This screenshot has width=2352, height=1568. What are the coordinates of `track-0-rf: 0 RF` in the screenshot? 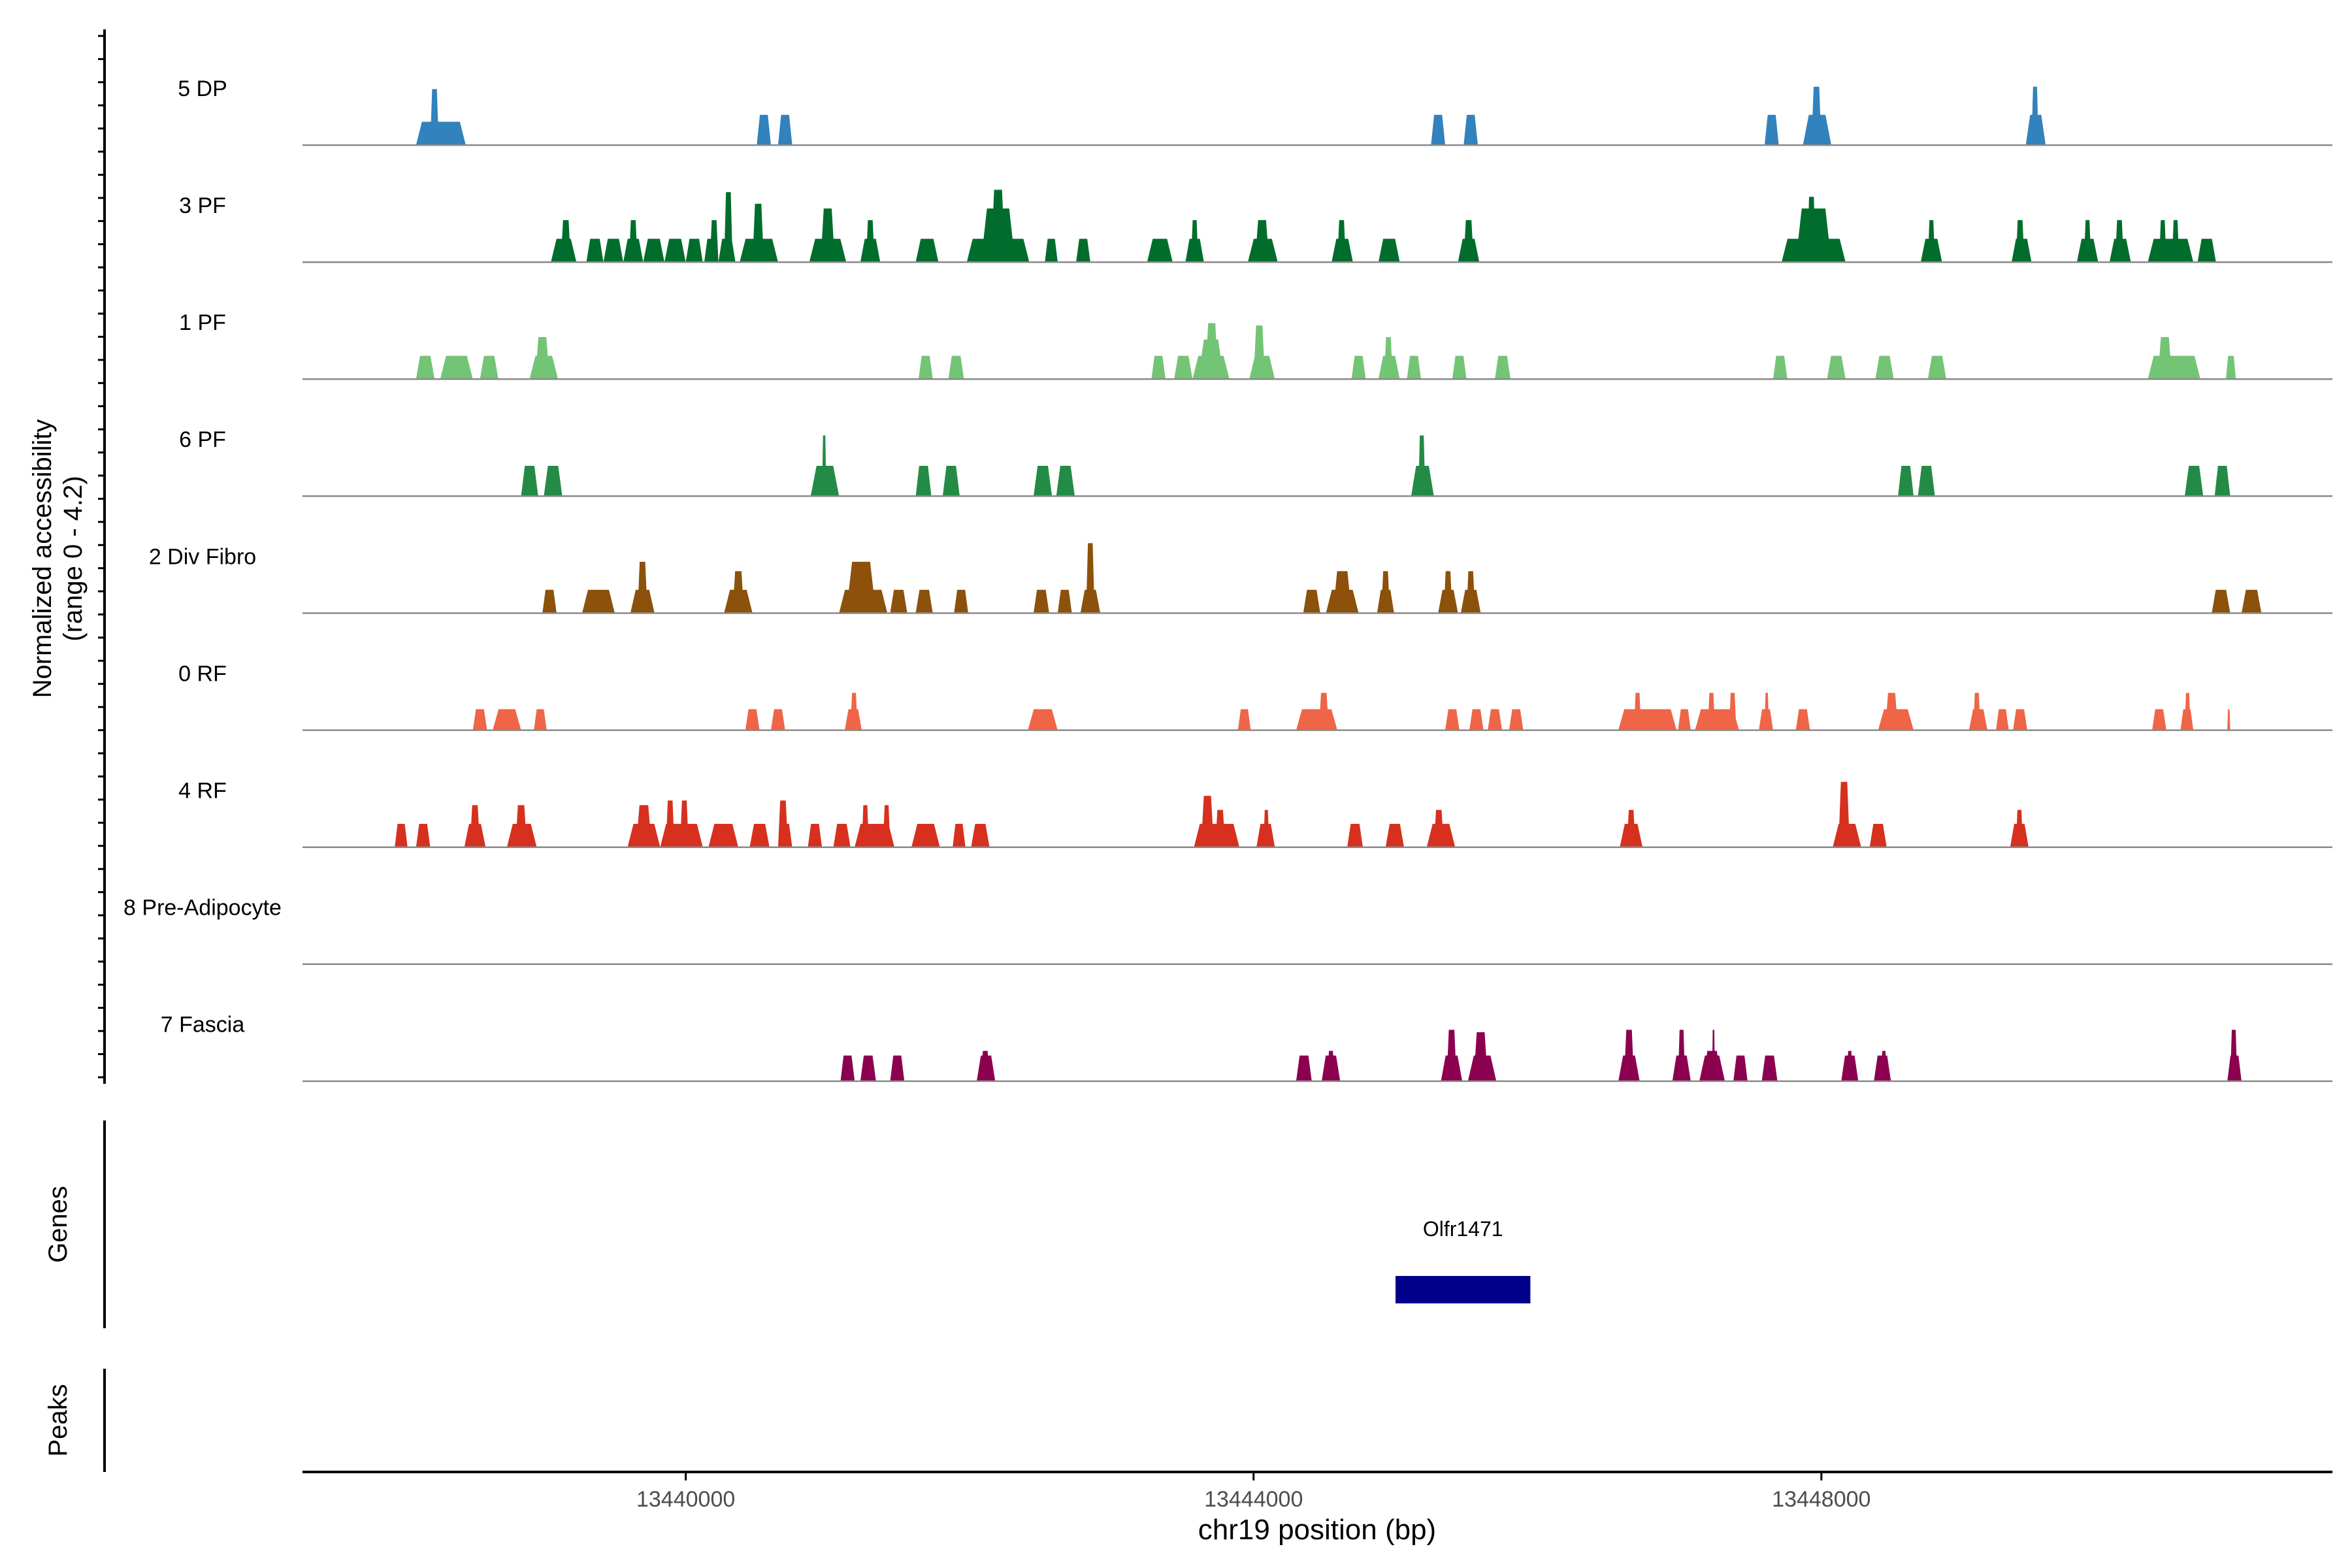 It's located at (1255, 696).